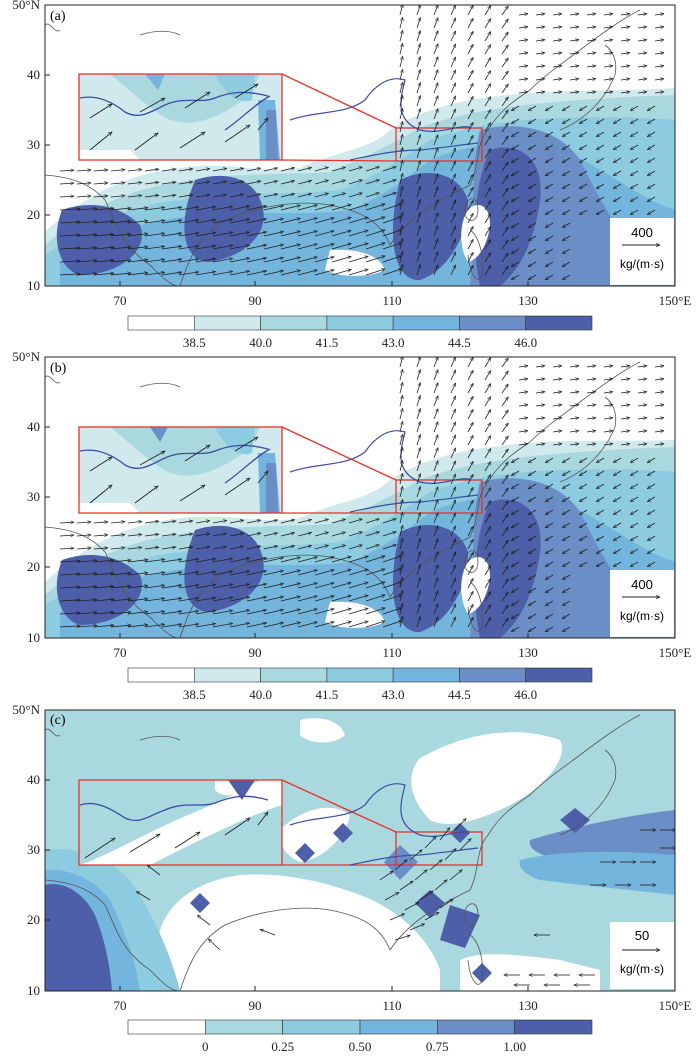 This screenshot has height=1058, width=700. Describe the element at coordinates (675, 300) in the screenshot. I see `x-tick-label: 150°E` at that location.